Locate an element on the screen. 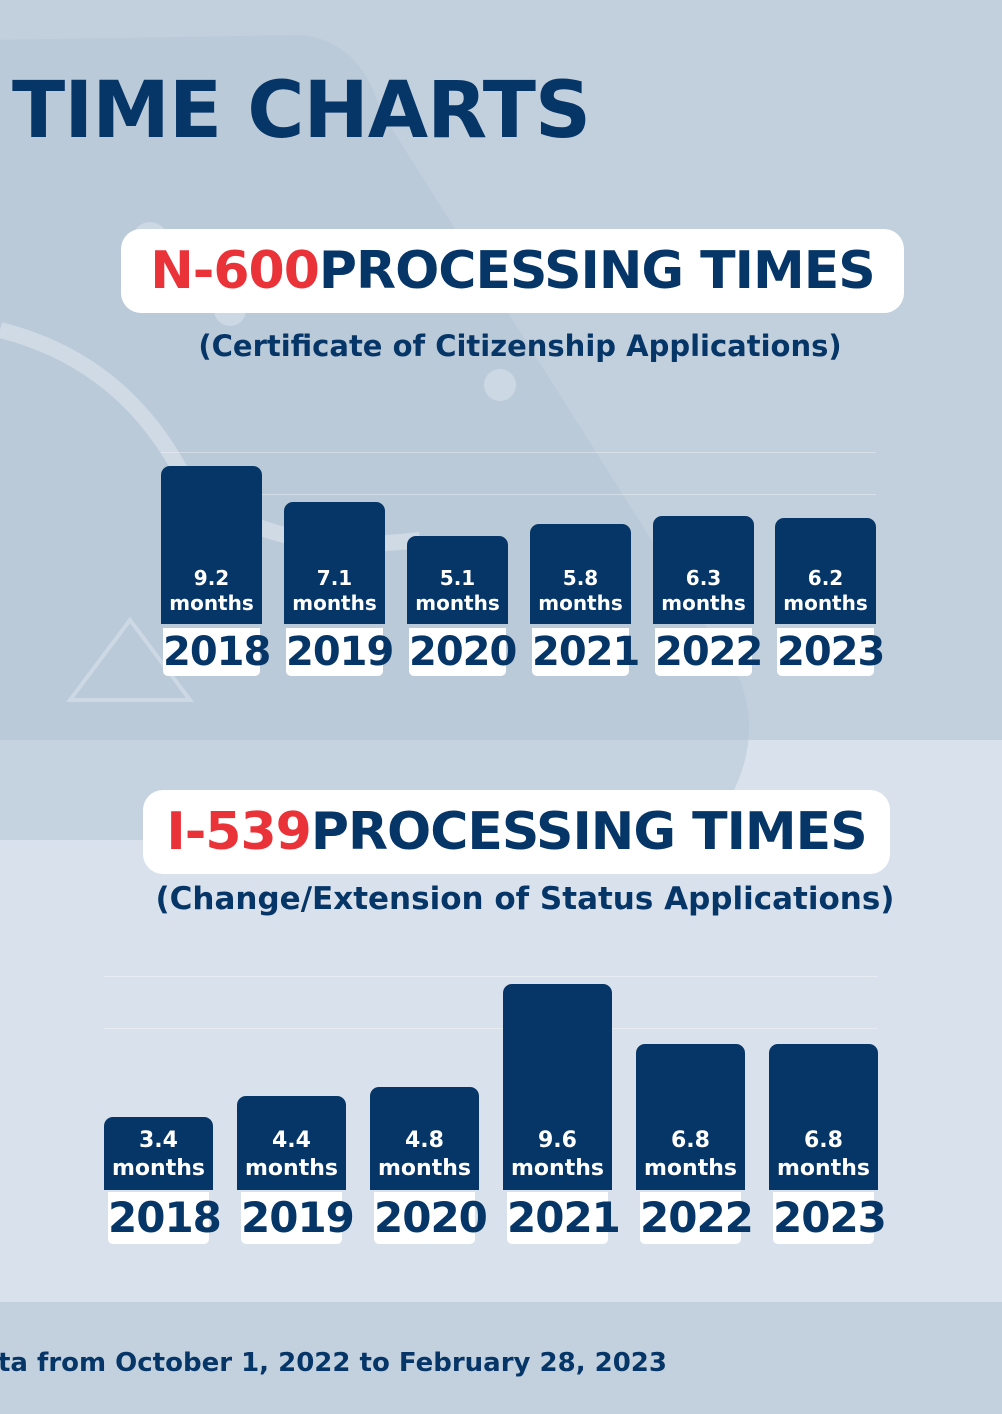 The image size is (1002, 1414). bar-data-label: 9.2 months is located at coordinates (211, 591).